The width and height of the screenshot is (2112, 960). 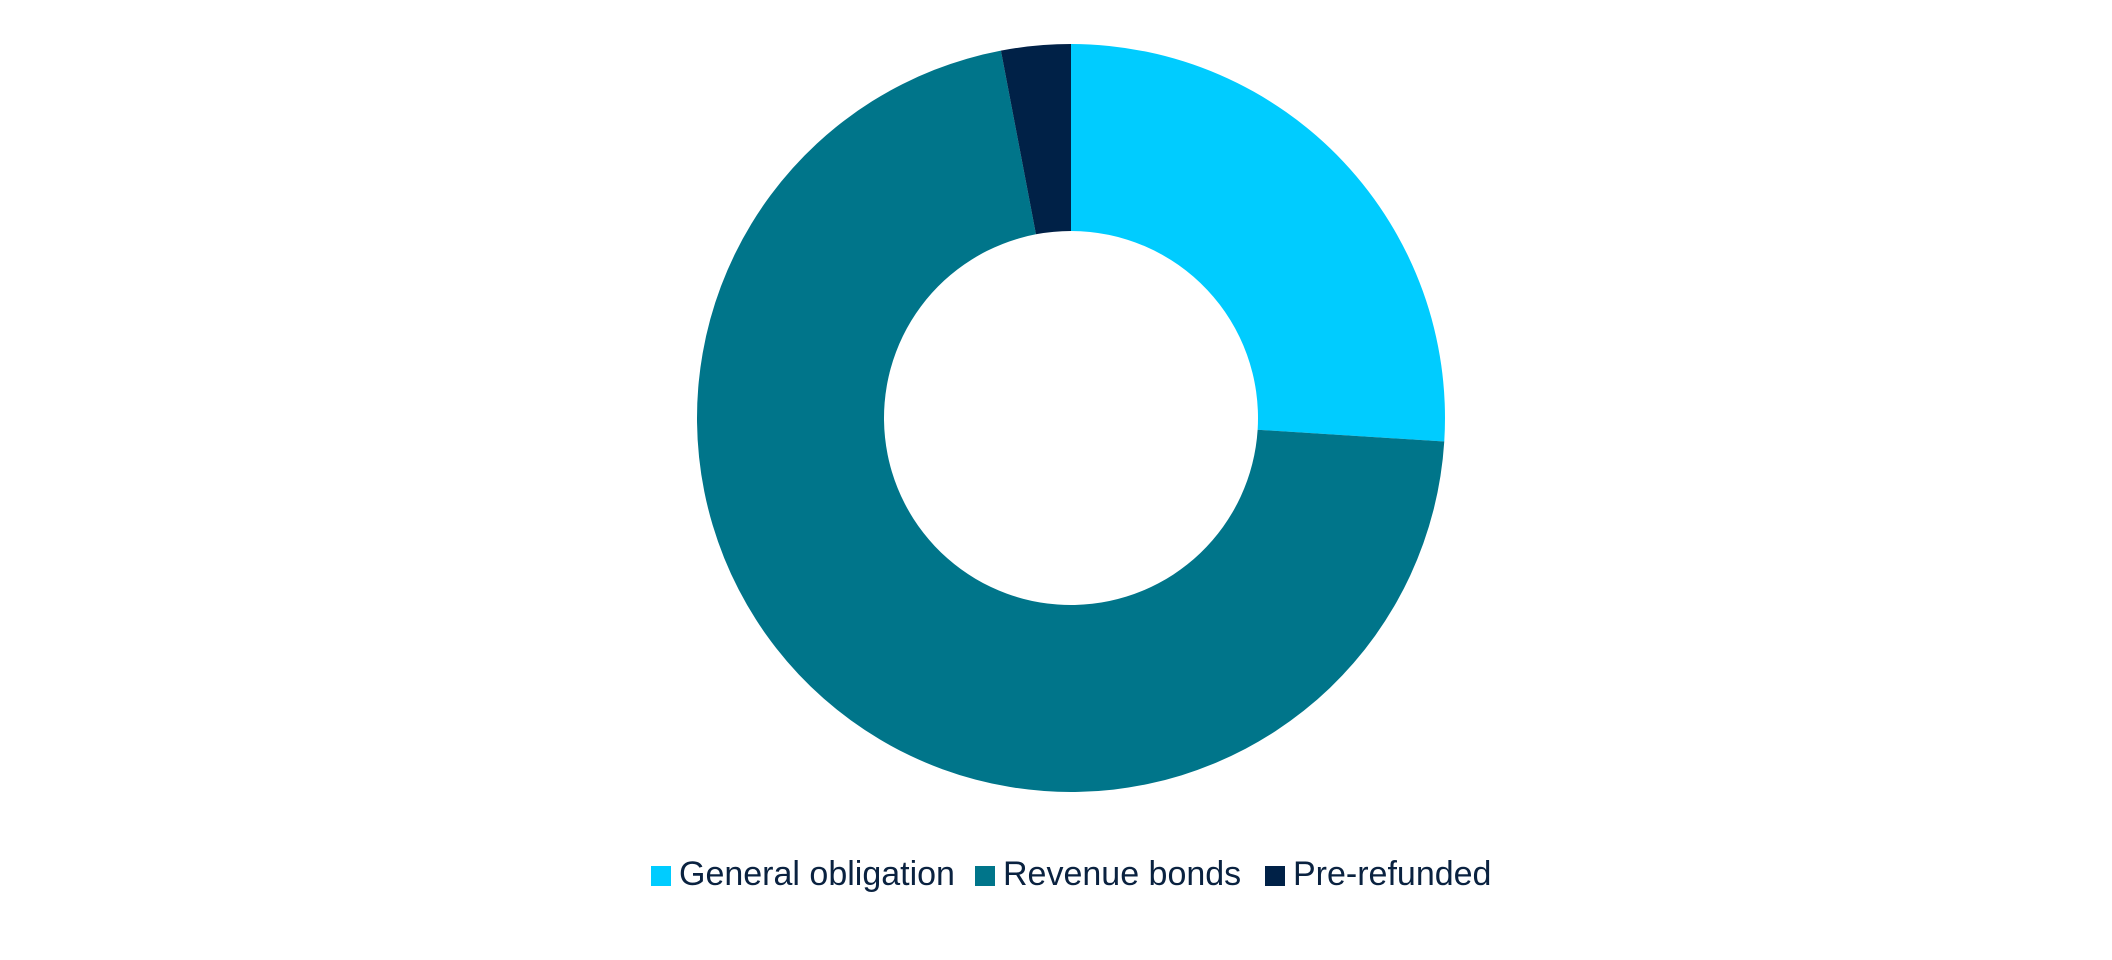 What do you see at coordinates (1122, 874) in the screenshot?
I see `legend-label: Revenue bonds` at bounding box center [1122, 874].